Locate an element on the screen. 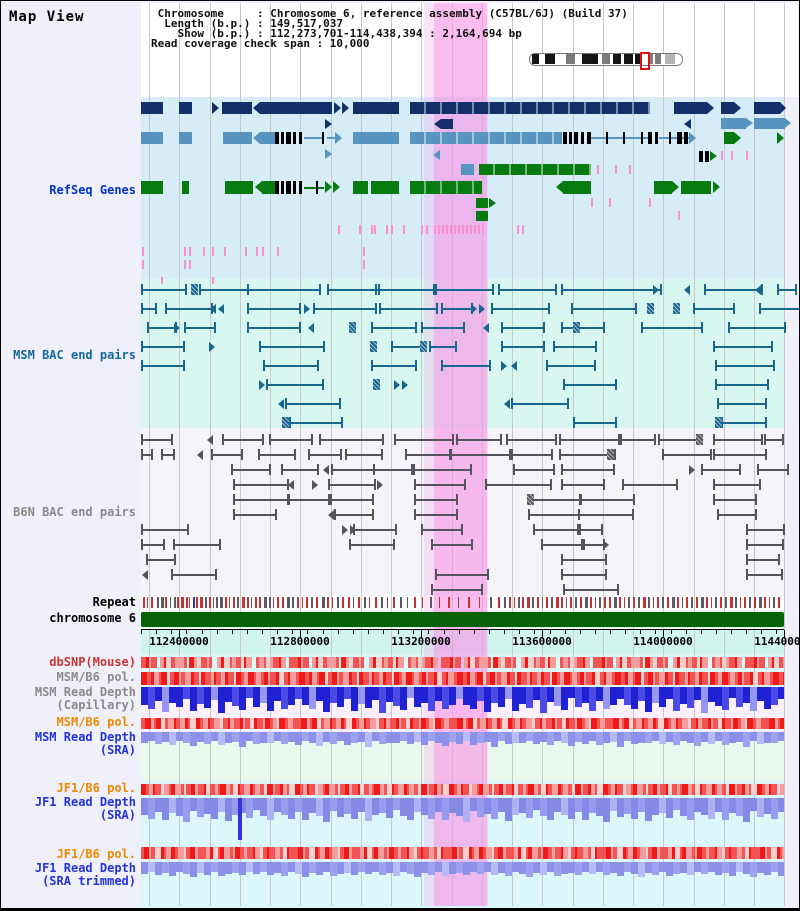 Image resolution: width=800 pixels, height=911 pixels. msm-bac-arrow-left is located at coordinates (311, 328).